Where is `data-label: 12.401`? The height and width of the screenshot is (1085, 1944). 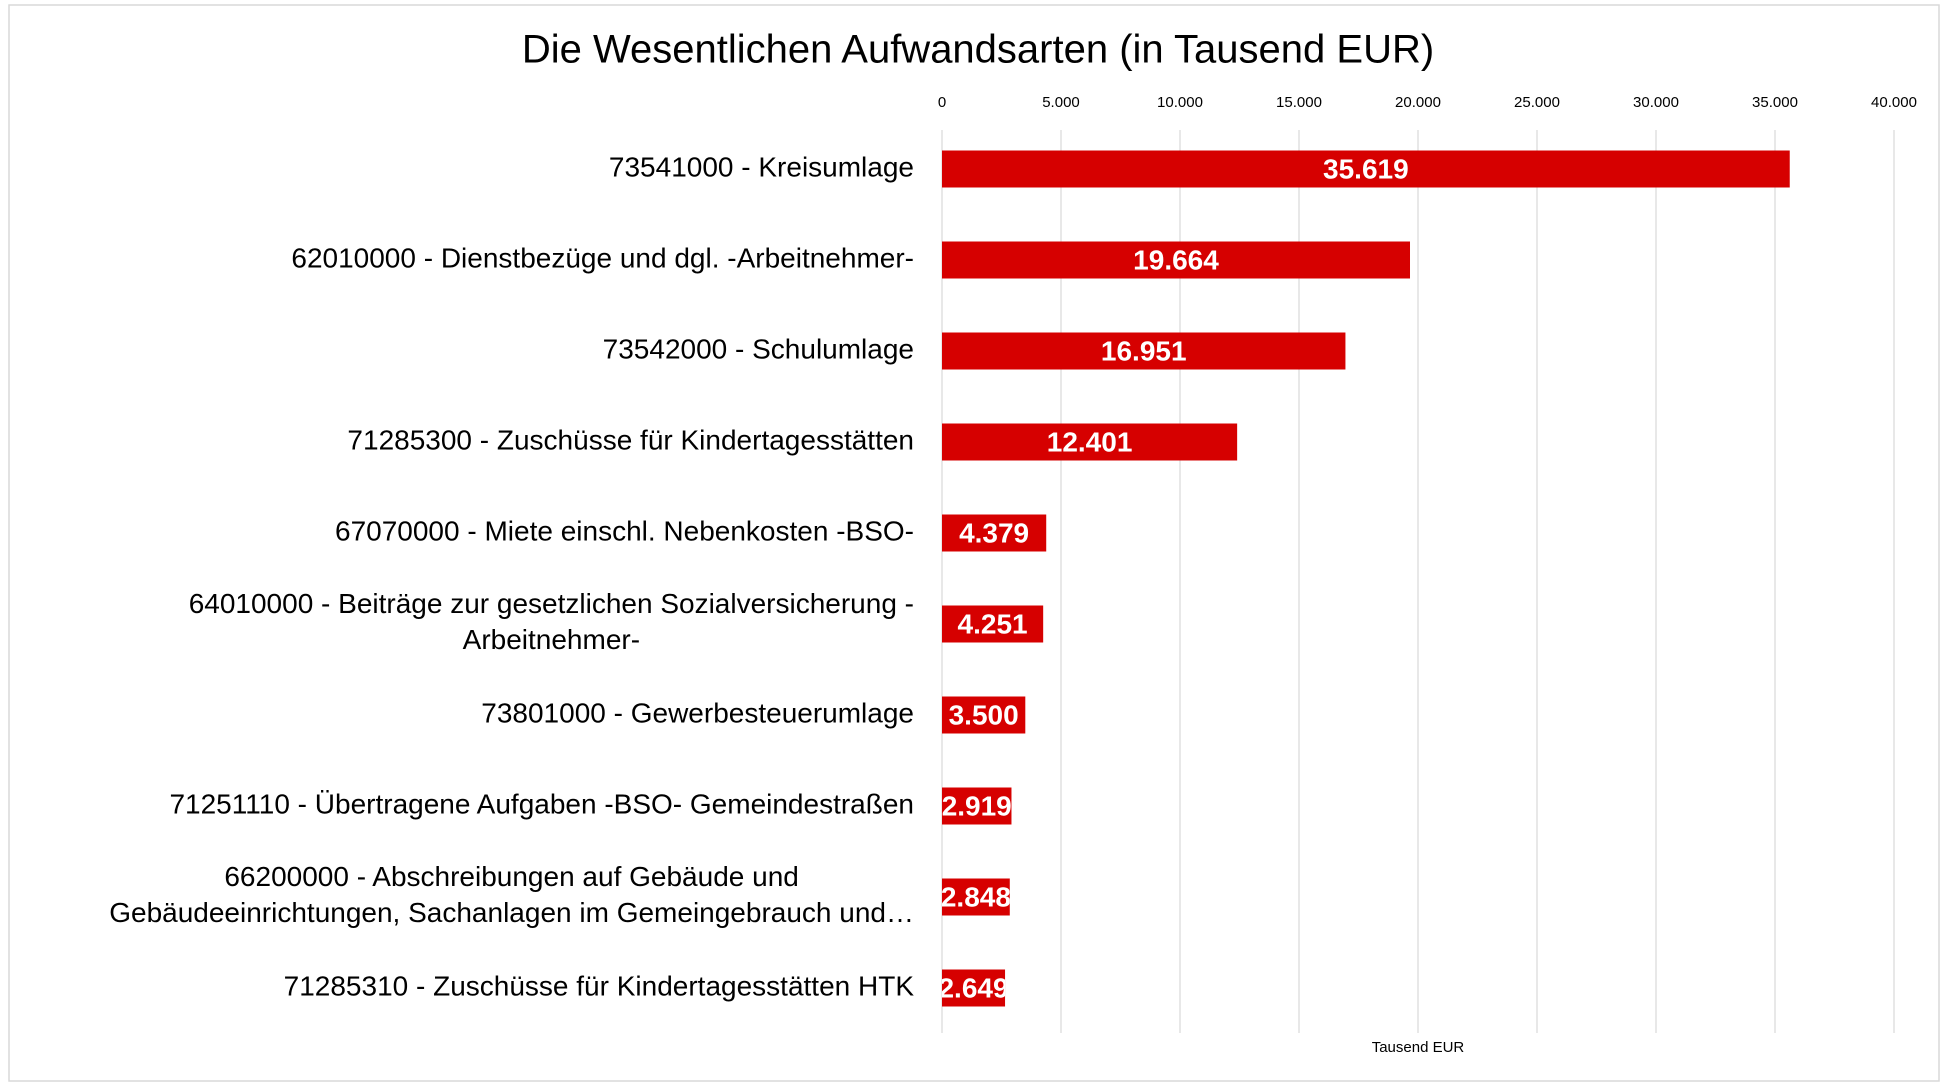 data-label: 12.401 is located at coordinates (1090, 441).